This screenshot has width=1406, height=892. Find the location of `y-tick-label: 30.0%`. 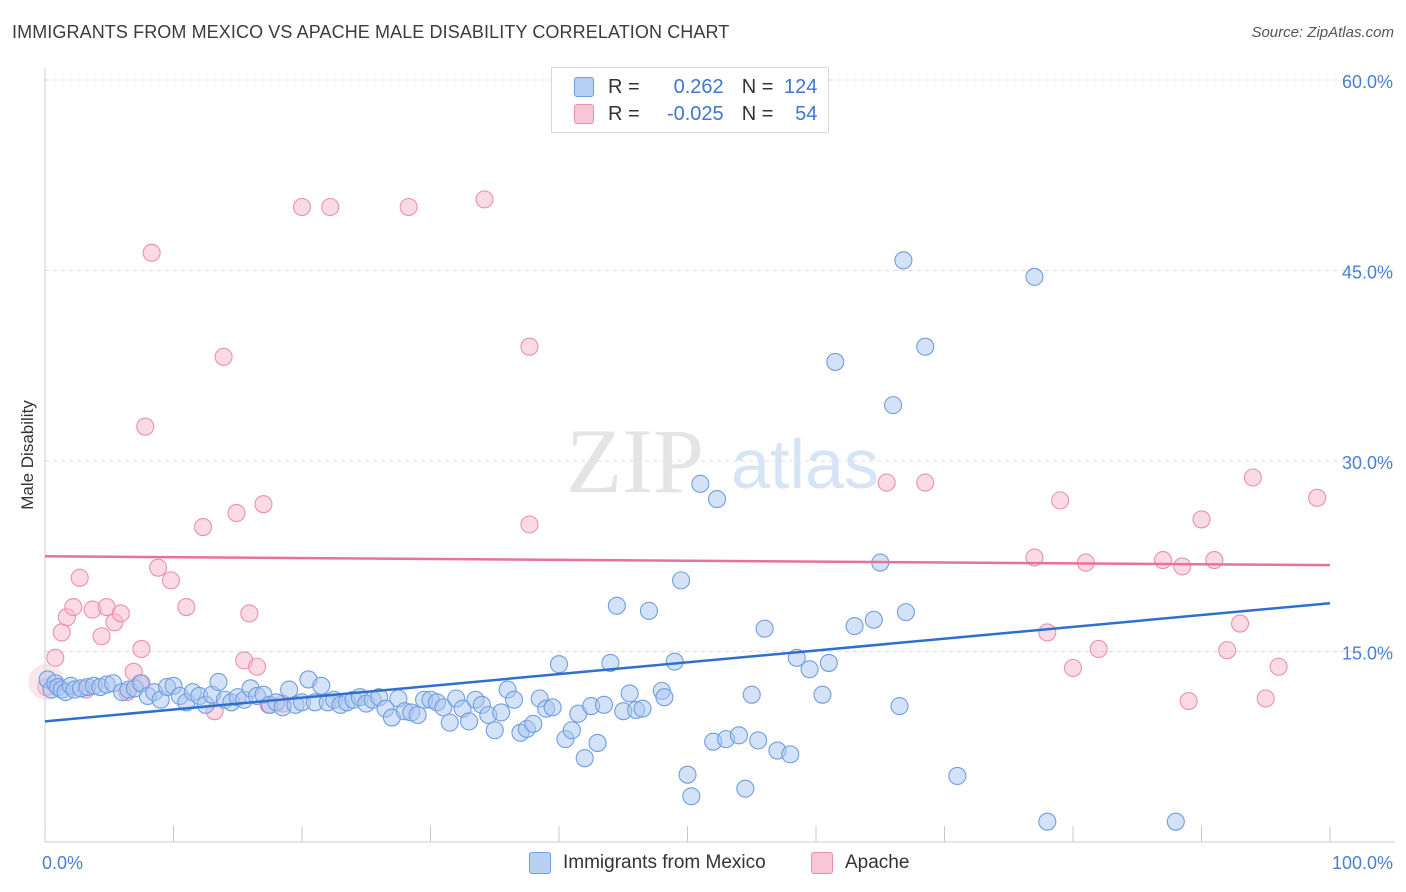

y-tick-label: 30.0% is located at coordinates (1367, 463).